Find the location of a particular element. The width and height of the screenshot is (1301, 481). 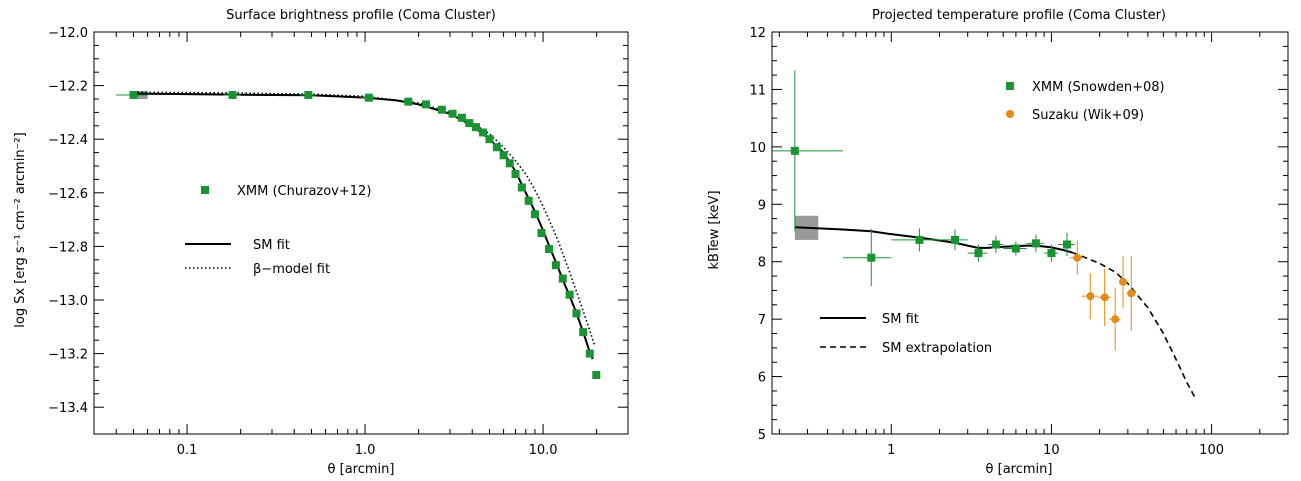

y-tick-label: 6 is located at coordinates (762, 378).